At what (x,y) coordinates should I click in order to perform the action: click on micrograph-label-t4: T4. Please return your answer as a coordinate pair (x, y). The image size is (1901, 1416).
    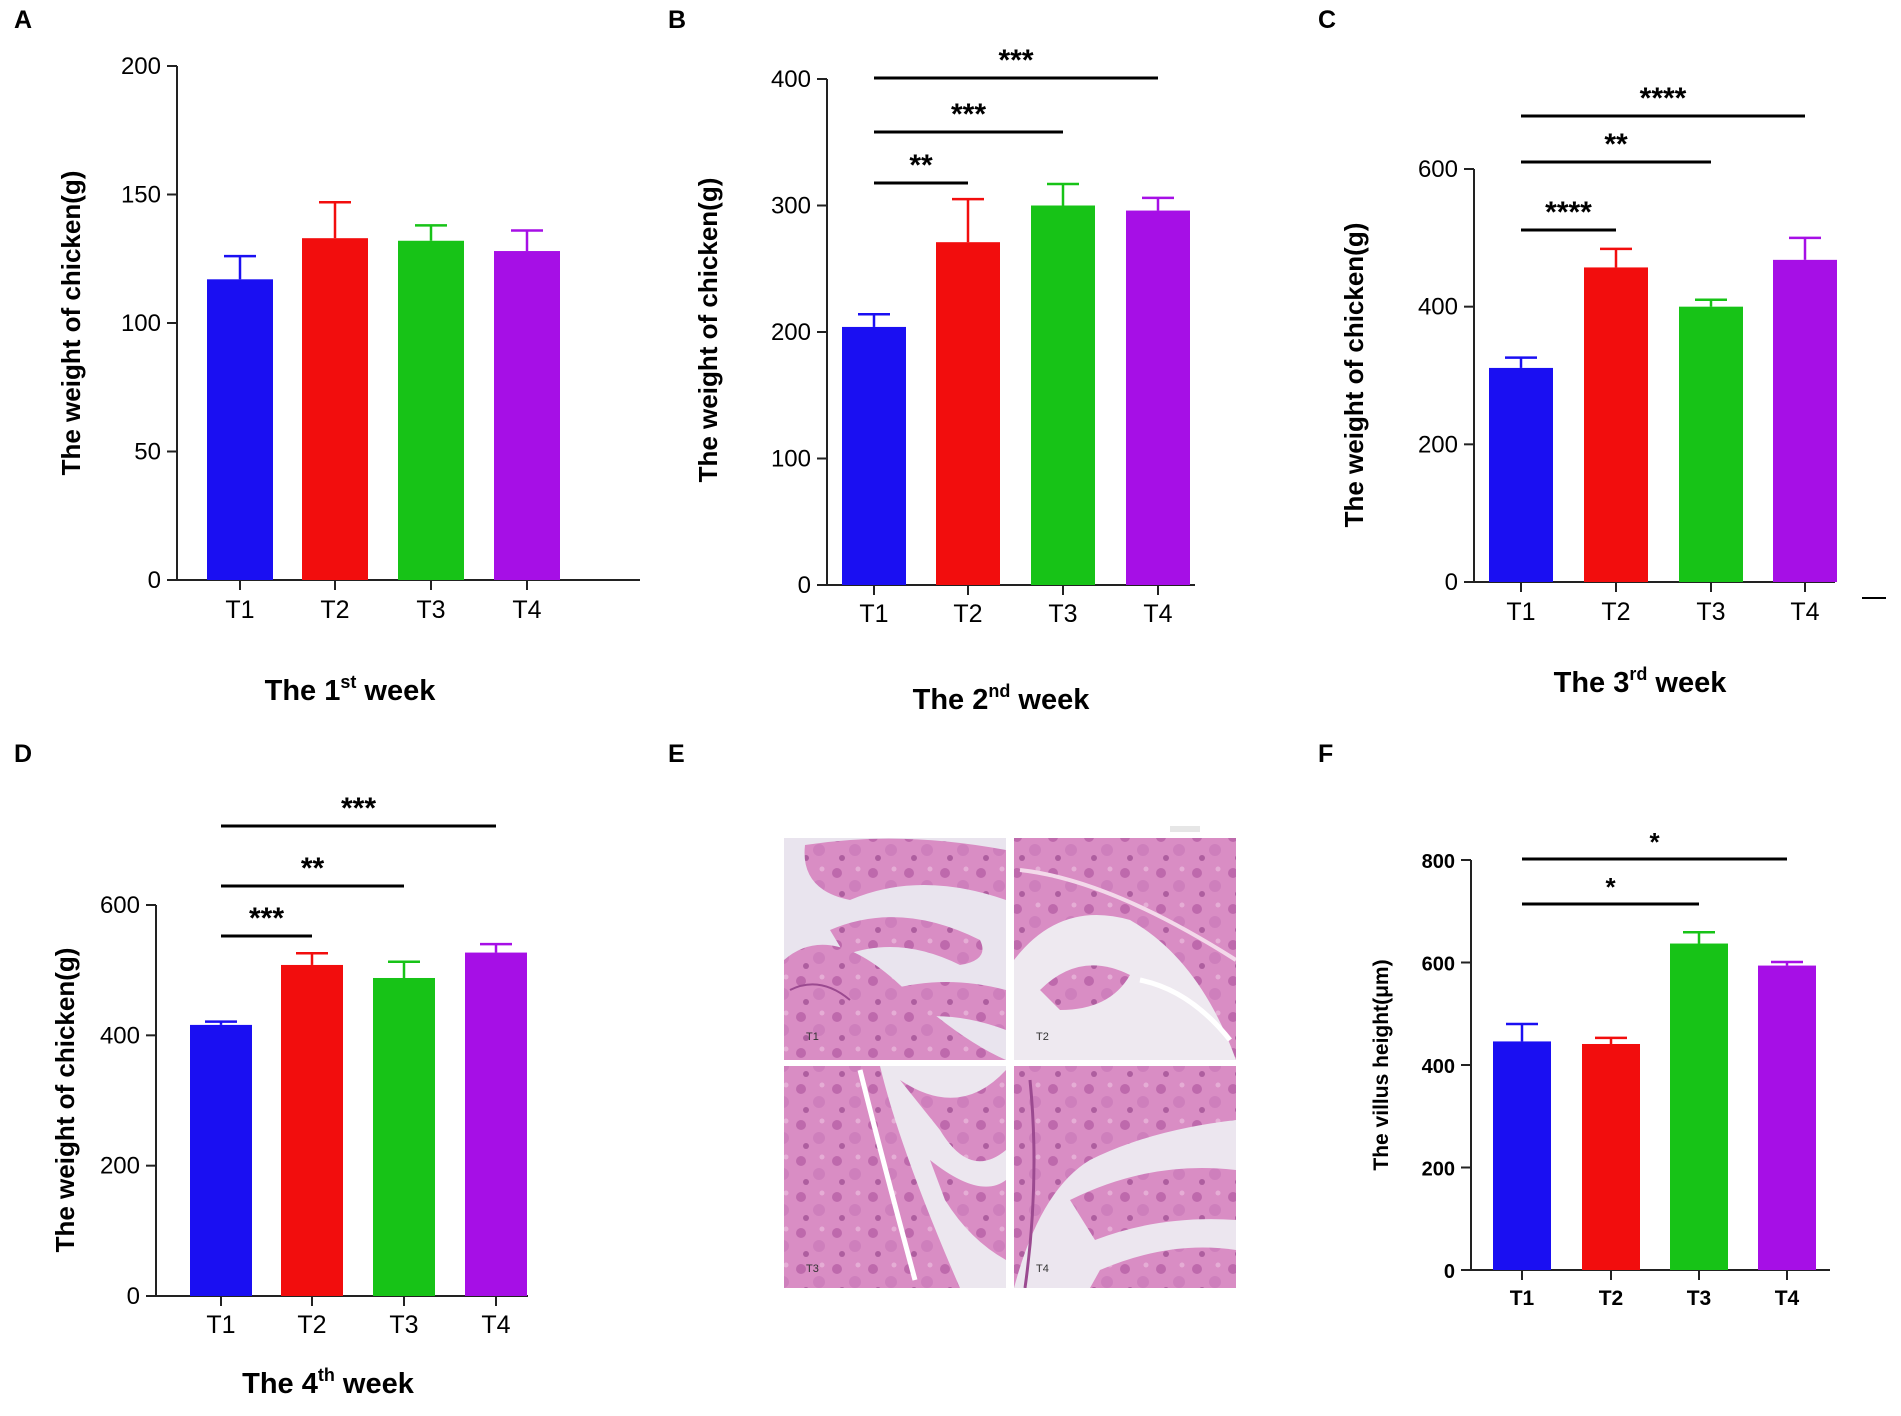
    Looking at the image, I should click on (1042, 1269).